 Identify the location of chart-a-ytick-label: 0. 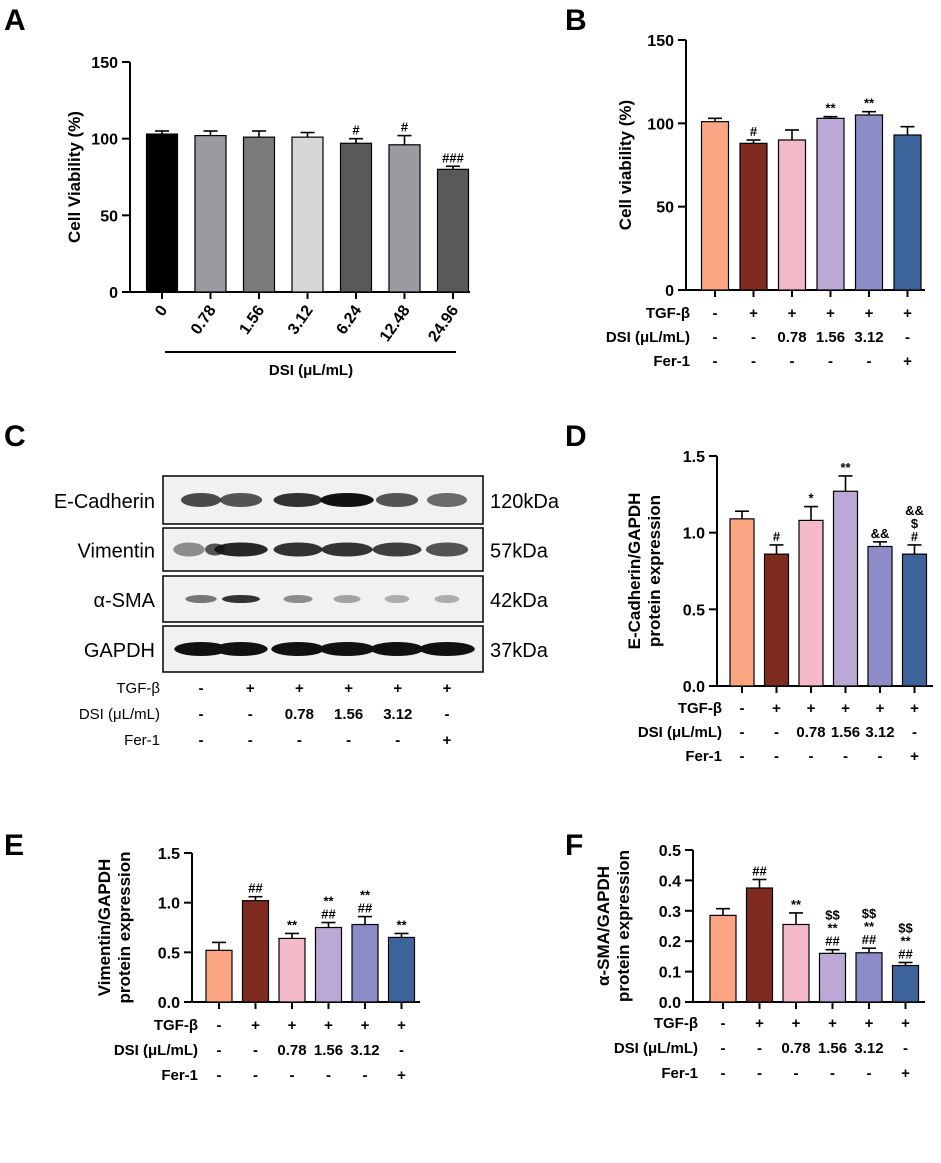
(113, 293).